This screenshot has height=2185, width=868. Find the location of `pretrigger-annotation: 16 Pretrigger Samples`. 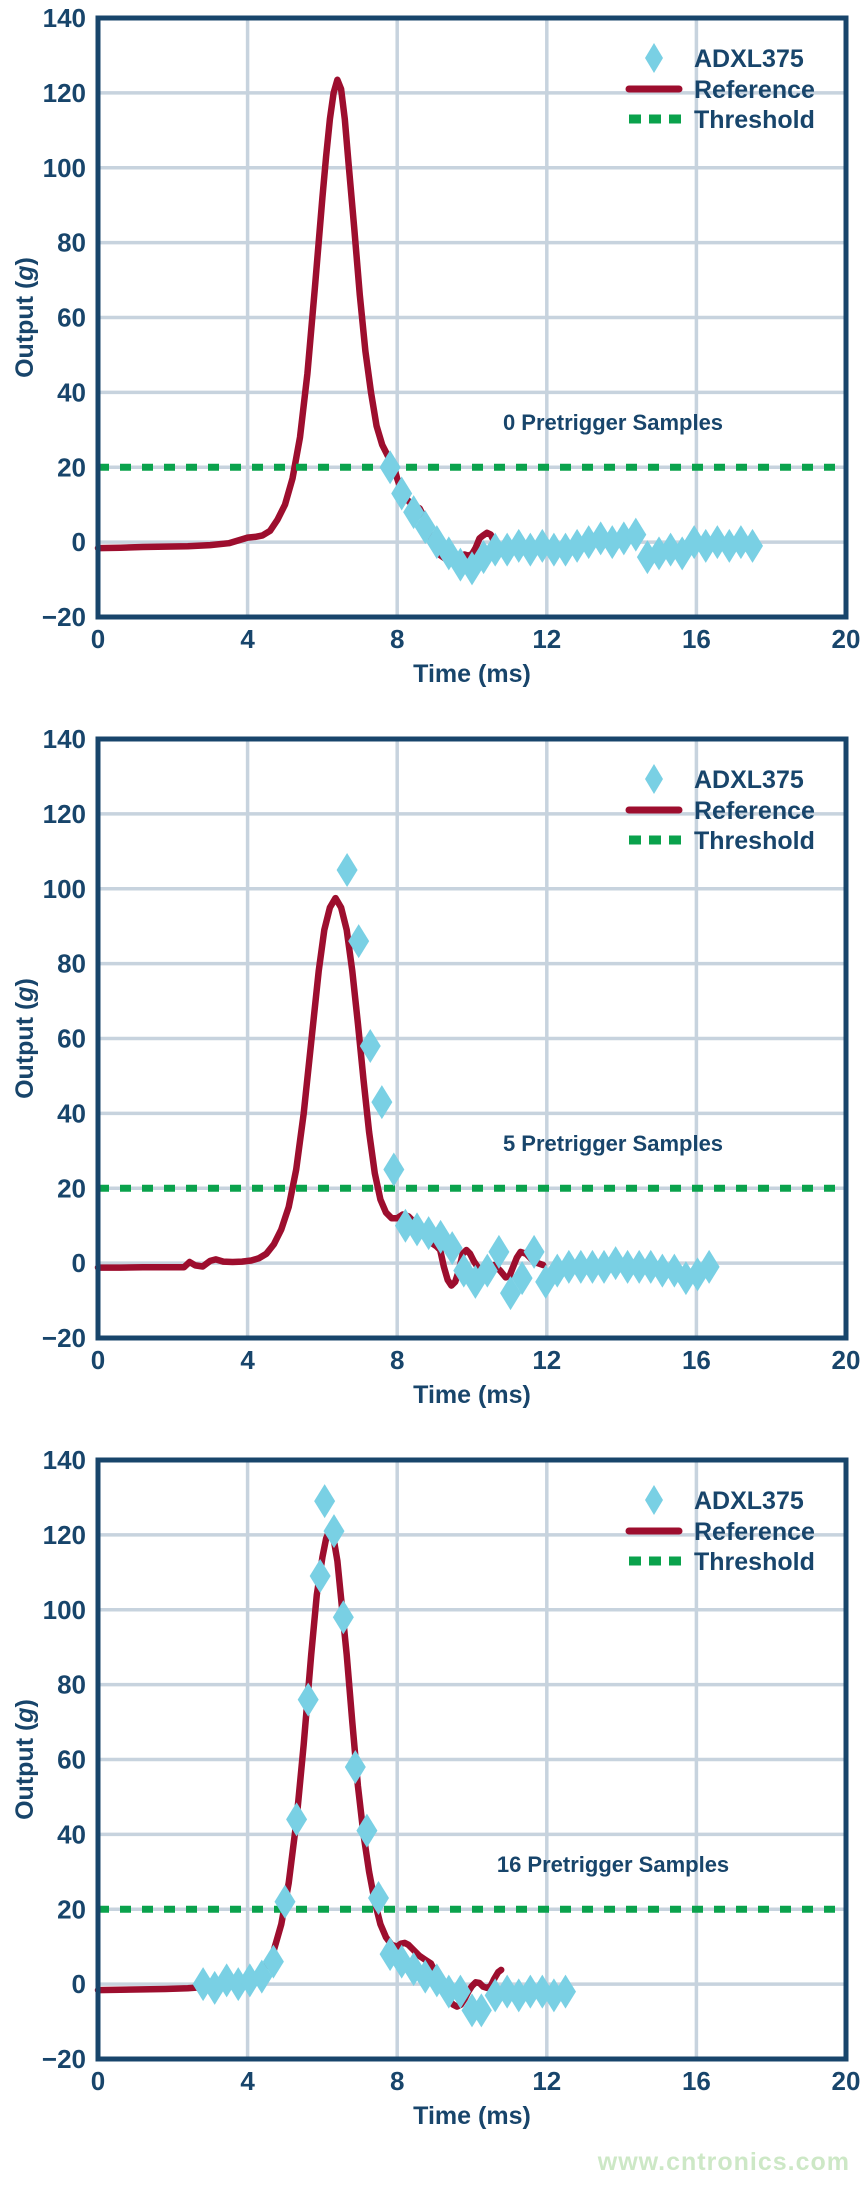

pretrigger-annotation: 16 Pretrigger Samples is located at coordinates (613, 1864).